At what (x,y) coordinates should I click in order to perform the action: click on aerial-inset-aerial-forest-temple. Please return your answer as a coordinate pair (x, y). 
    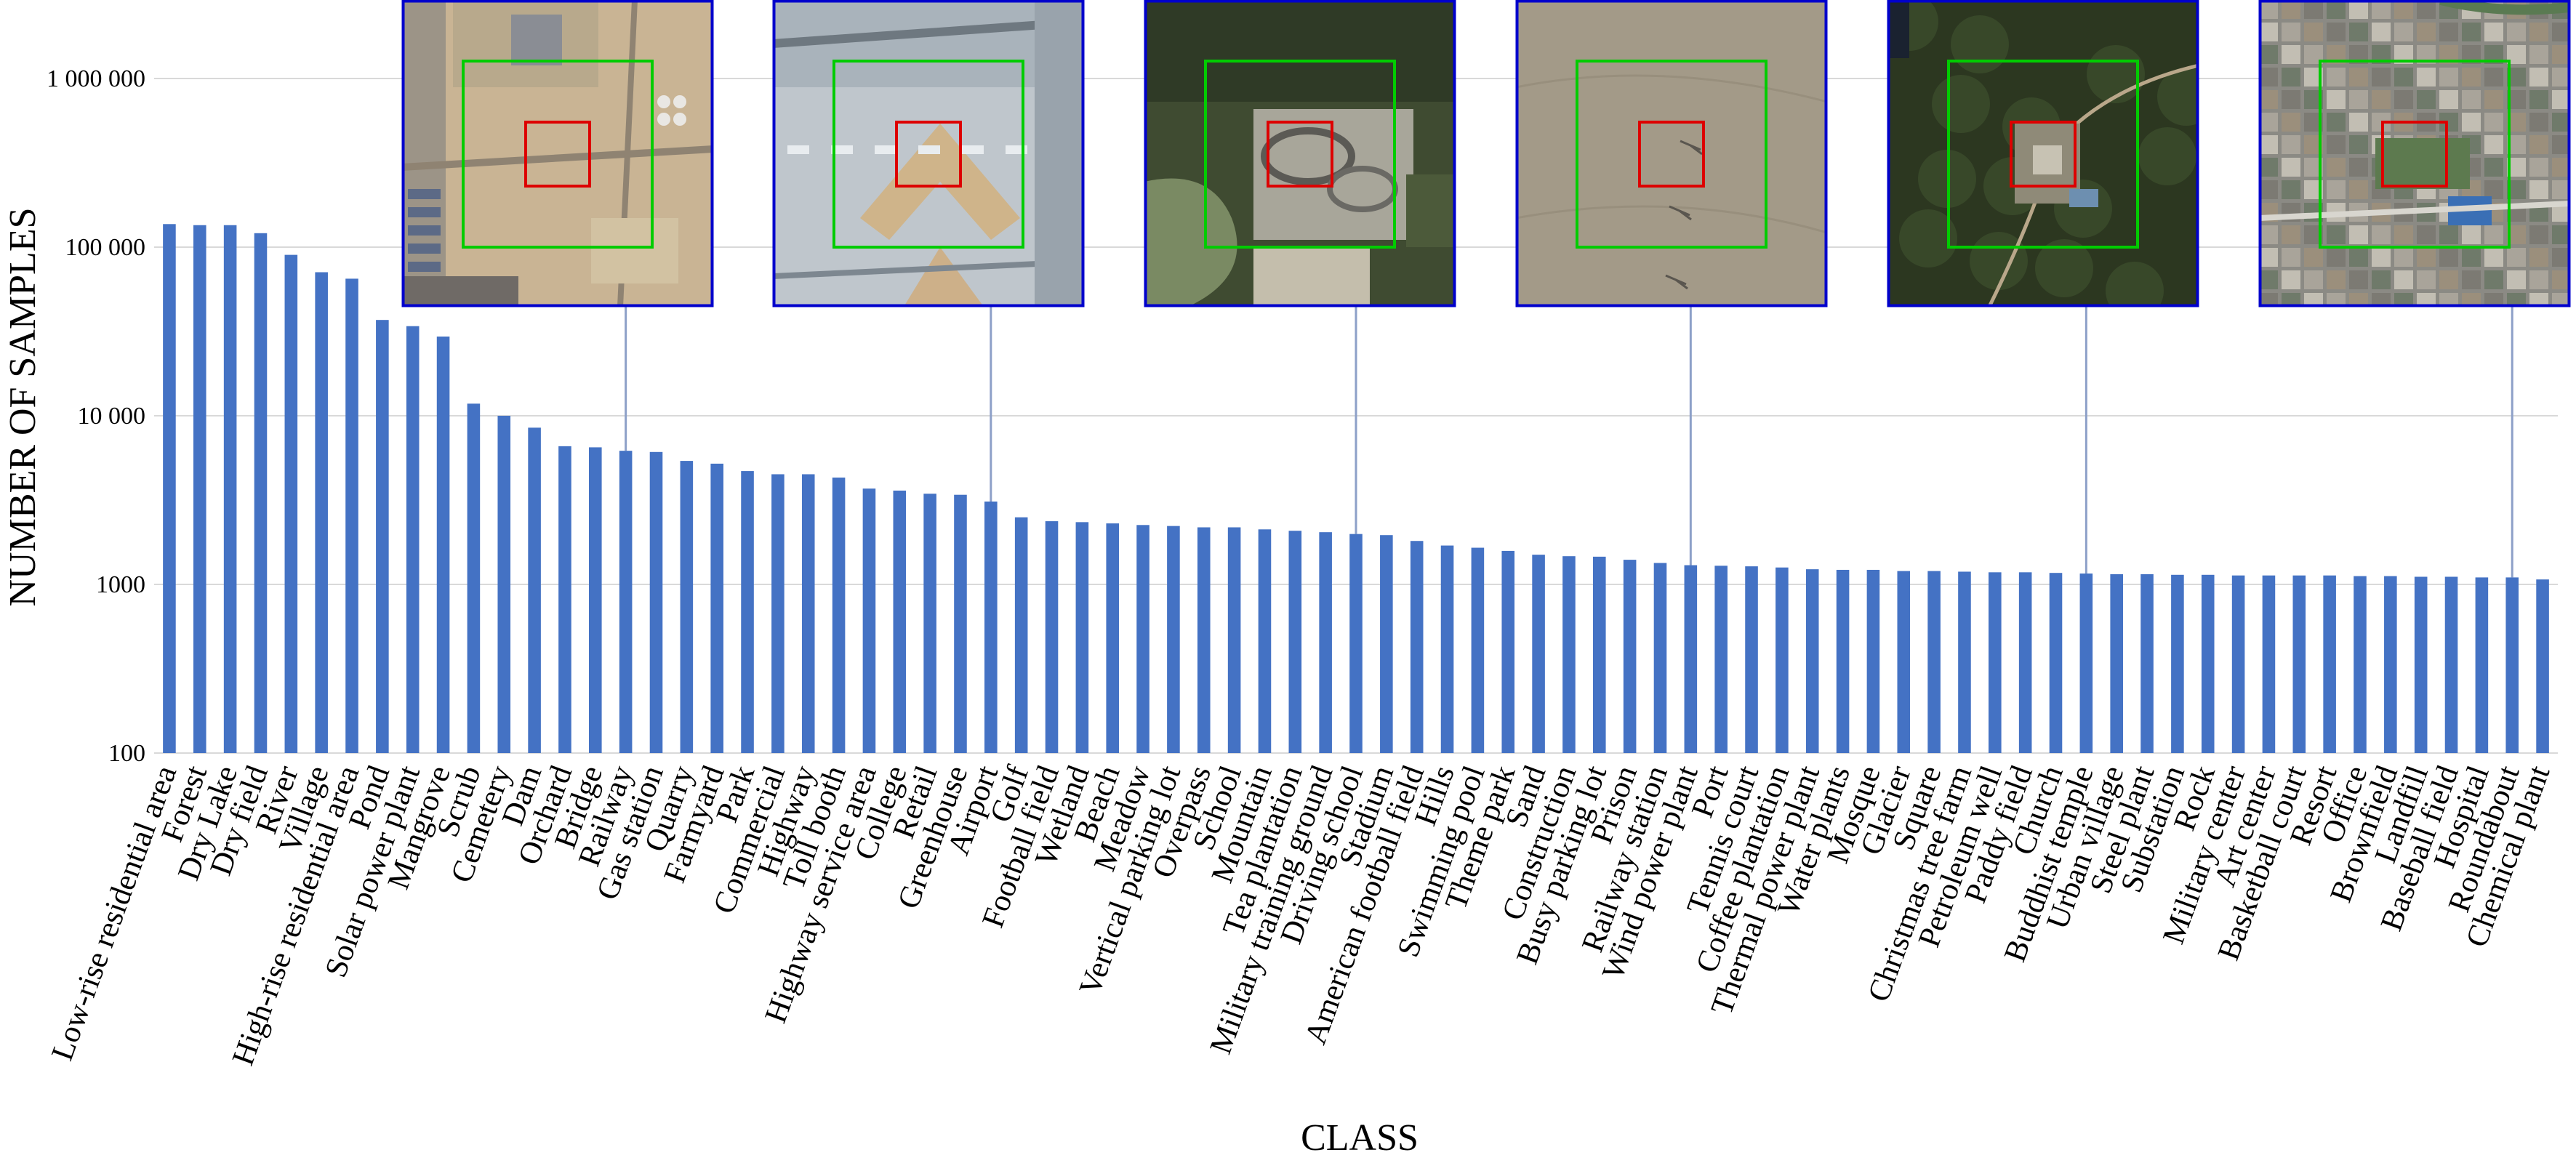
    Looking at the image, I should click on (2043, 153).